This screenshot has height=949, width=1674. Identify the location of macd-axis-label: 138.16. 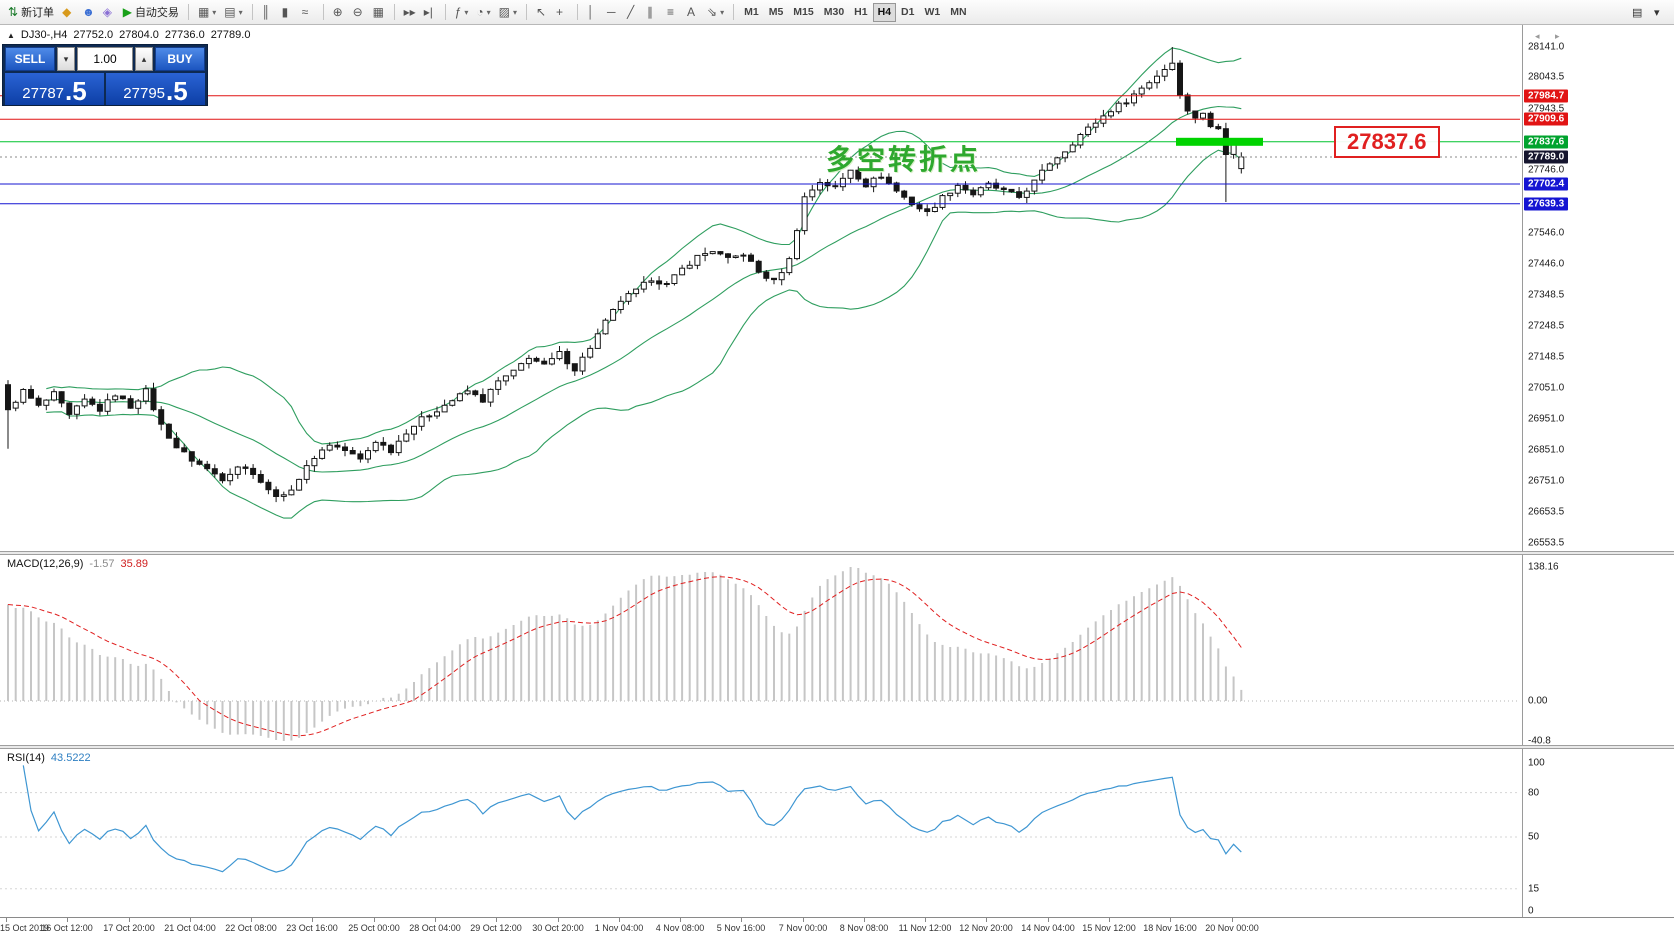
(1543, 567).